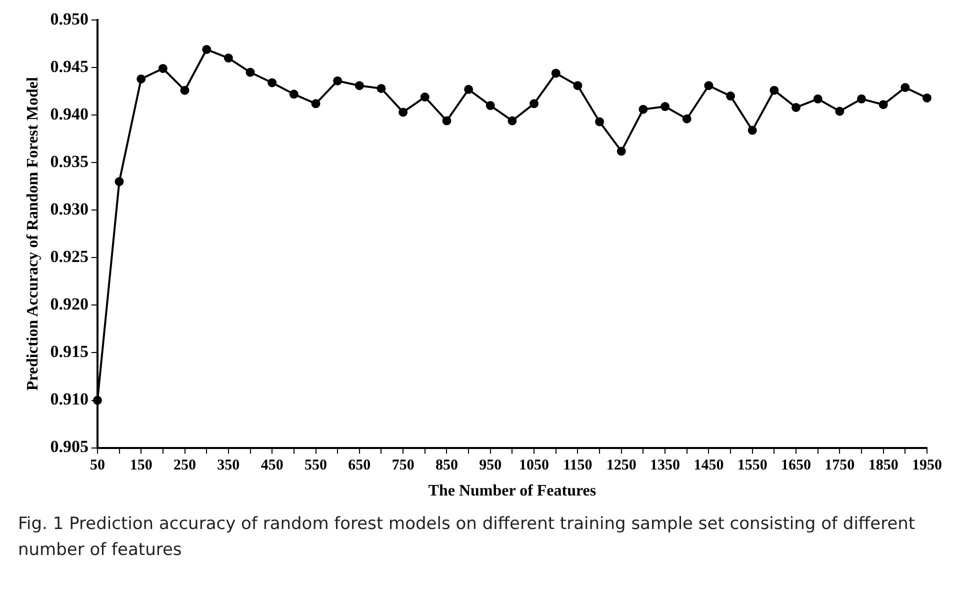  I want to click on caption: Fig. 1 Prediction accuracy of random forest models on different training sample set consisting of different number of features, so click(467, 537).